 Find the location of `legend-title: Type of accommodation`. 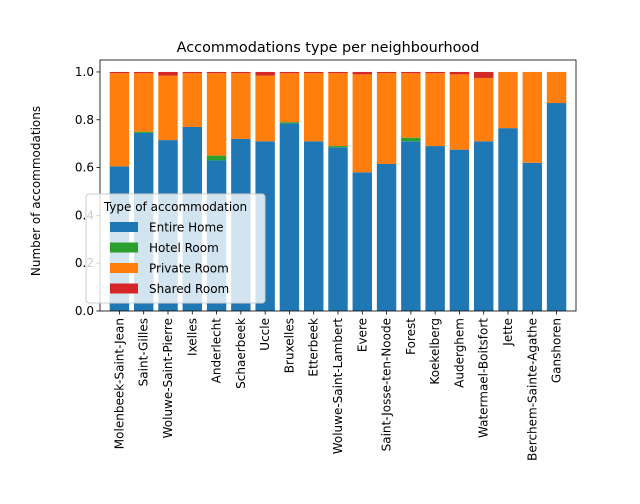

legend-title: Type of accommodation is located at coordinates (175, 207).